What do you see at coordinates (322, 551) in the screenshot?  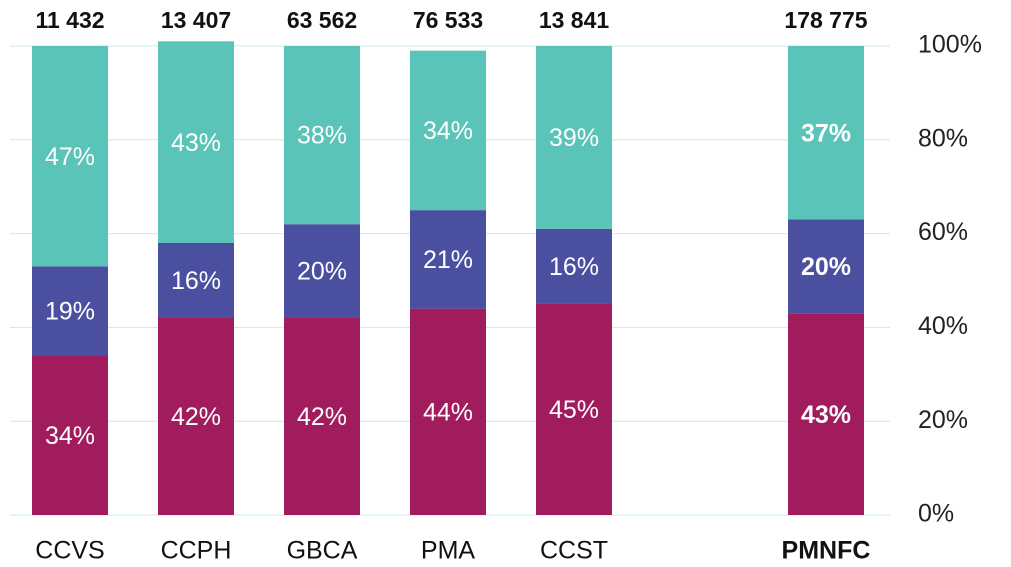 I see `x-tick-label: GBCA` at bounding box center [322, 551].